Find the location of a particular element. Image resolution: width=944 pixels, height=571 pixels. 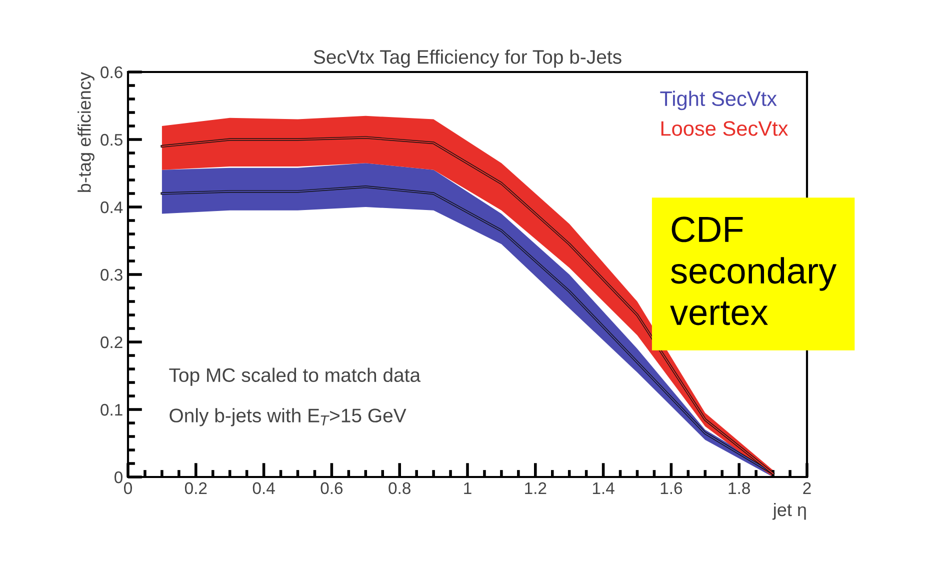

x-axis-title: jet η is located at coordinates (789, 511).